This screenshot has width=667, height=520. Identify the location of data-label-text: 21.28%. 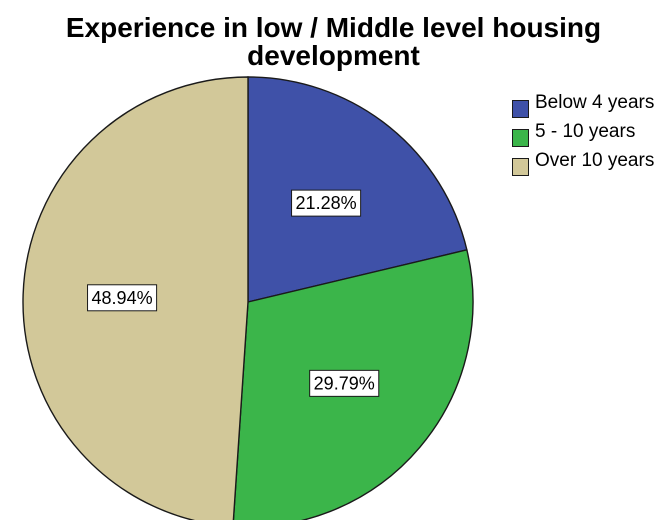
(326, 203).